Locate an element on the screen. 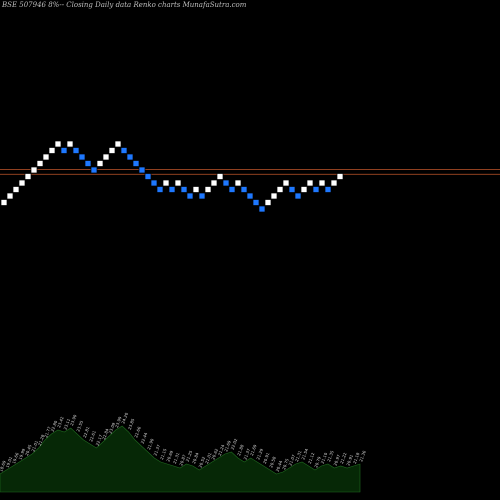 The height and width of the screenshot is (500, 500). price-label: 23.55 is located at coordinates (79, 425).